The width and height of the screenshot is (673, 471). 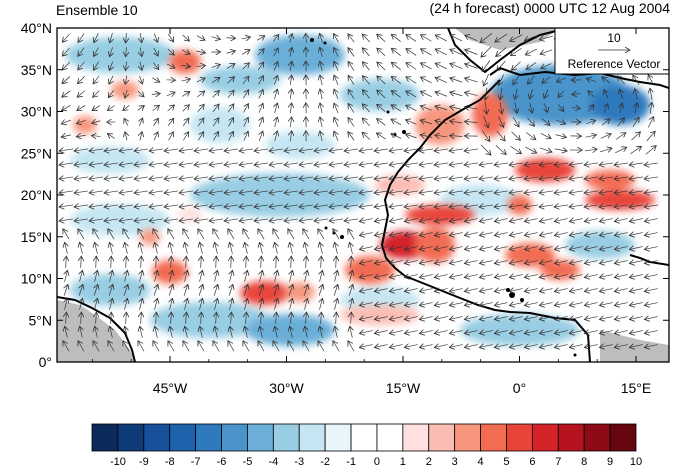 I want to click on colorbar: -10 -9 -8 -7 -6 -5 -4 -3 -2 -1 0 1 2 3 4 5 6 7 8 9 10, so click(x=366, y=445).